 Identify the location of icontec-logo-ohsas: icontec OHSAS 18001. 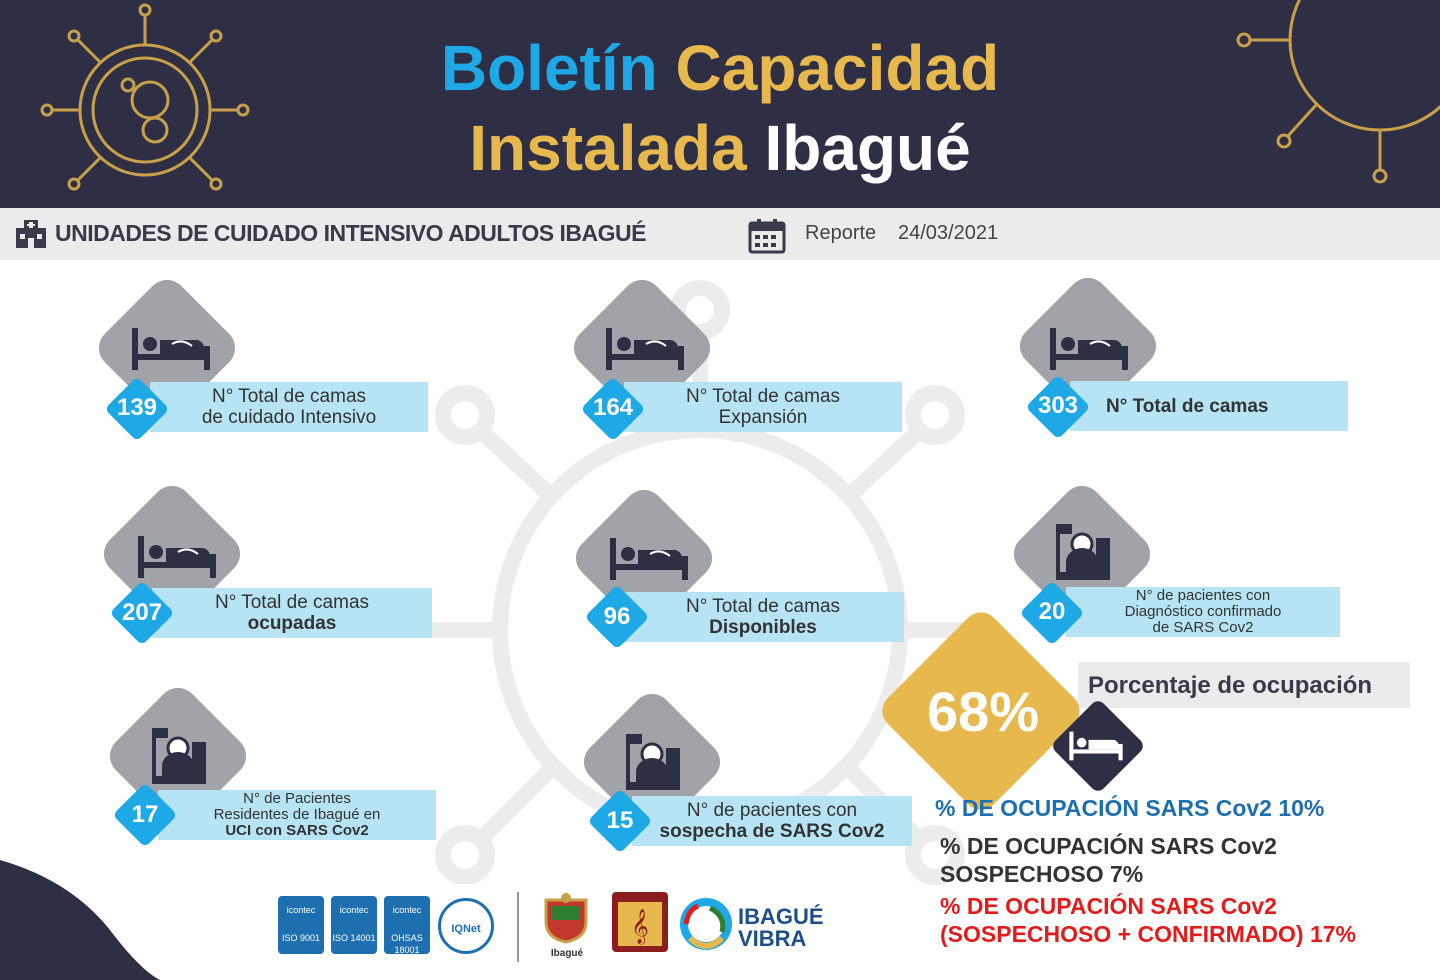
(407, 925).